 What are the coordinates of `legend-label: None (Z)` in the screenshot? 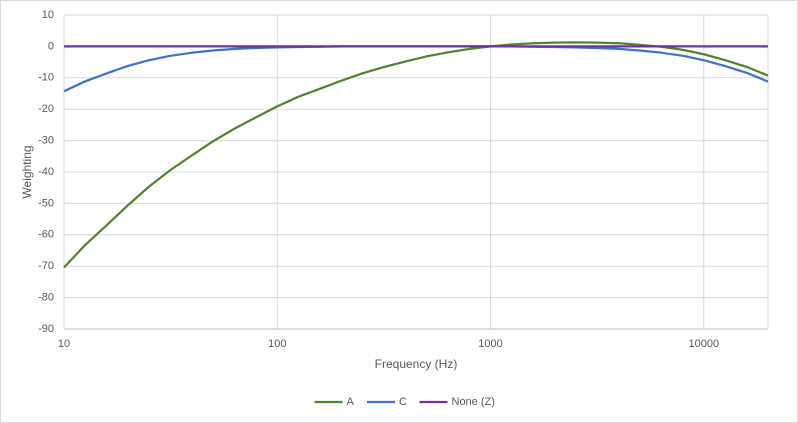 It's located at (473, 402).